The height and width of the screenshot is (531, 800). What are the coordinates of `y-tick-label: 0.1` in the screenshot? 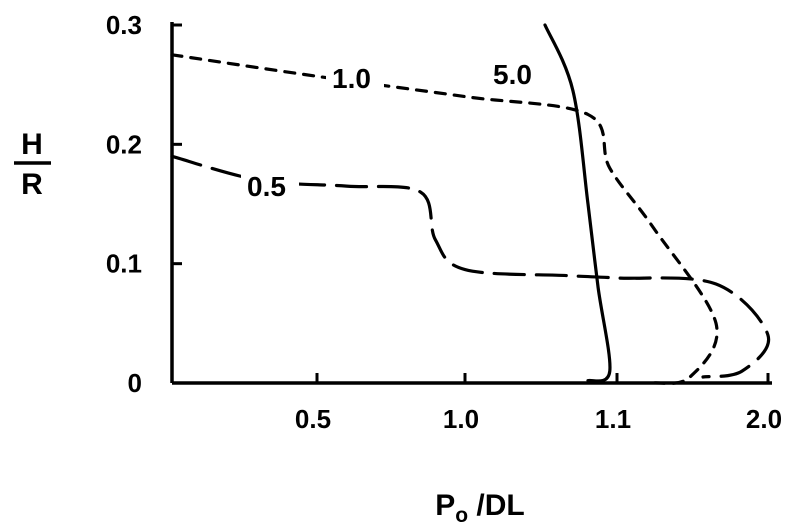 It's located at (124, 264).